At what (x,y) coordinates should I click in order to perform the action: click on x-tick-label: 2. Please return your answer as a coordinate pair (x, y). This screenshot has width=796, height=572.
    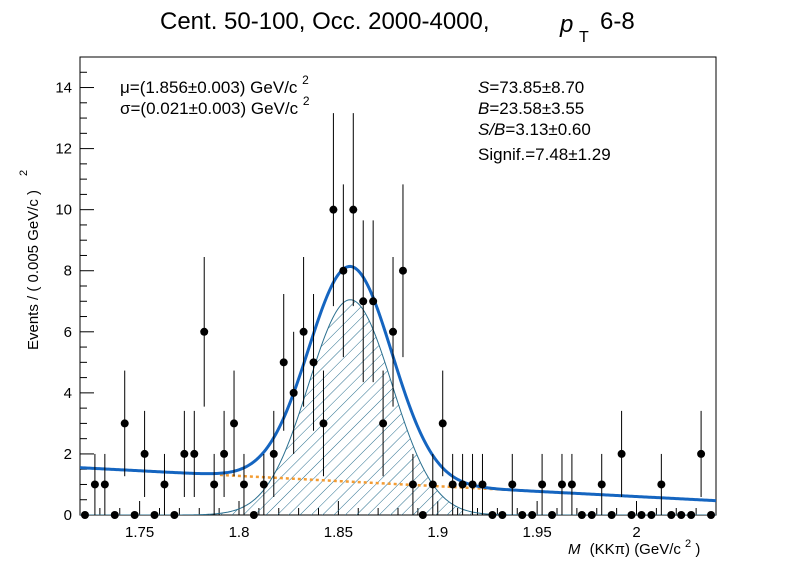
    Looking at the image, I should click on (636, 532).